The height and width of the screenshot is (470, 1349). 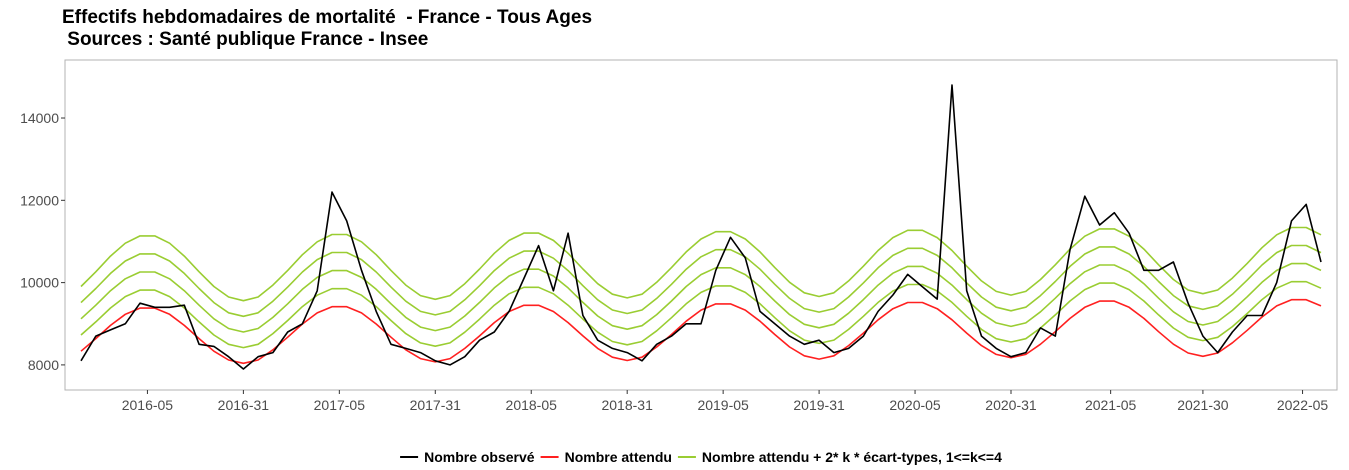 I want to click on y-tick-label: 14000, so click(x=39, y=118).